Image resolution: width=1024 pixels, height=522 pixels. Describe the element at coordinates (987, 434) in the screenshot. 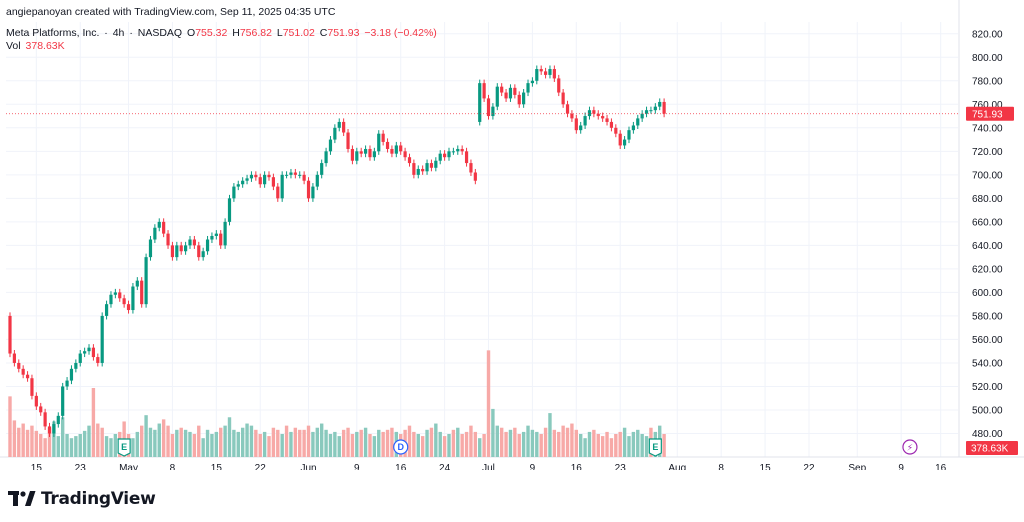

I see `y-tick-label: 480.00` at that location.